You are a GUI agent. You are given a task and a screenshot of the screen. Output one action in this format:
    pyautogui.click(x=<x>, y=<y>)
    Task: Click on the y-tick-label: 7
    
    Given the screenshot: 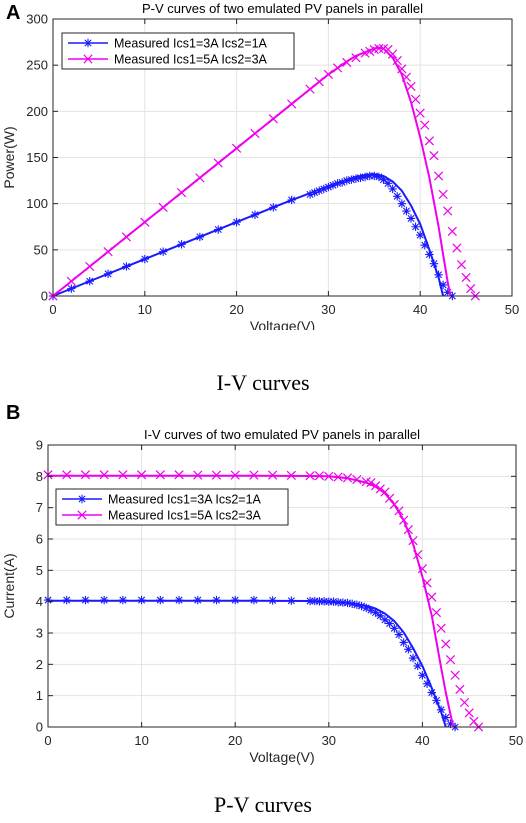 What is the action you would take?
    pyautogui.click(x=39, y=507)
    